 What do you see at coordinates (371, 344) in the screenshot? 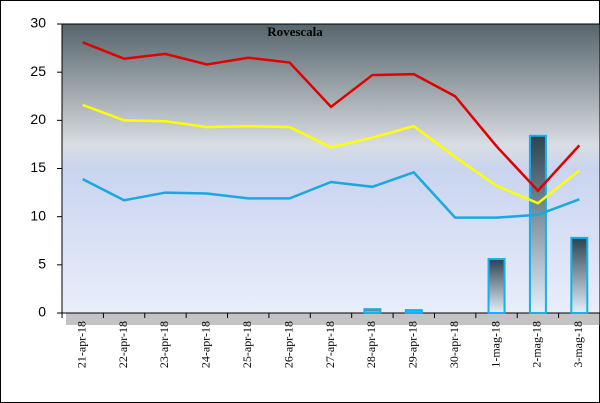
I see `x-tick-label: 28-apr-18` at bounding box center [371, 344].